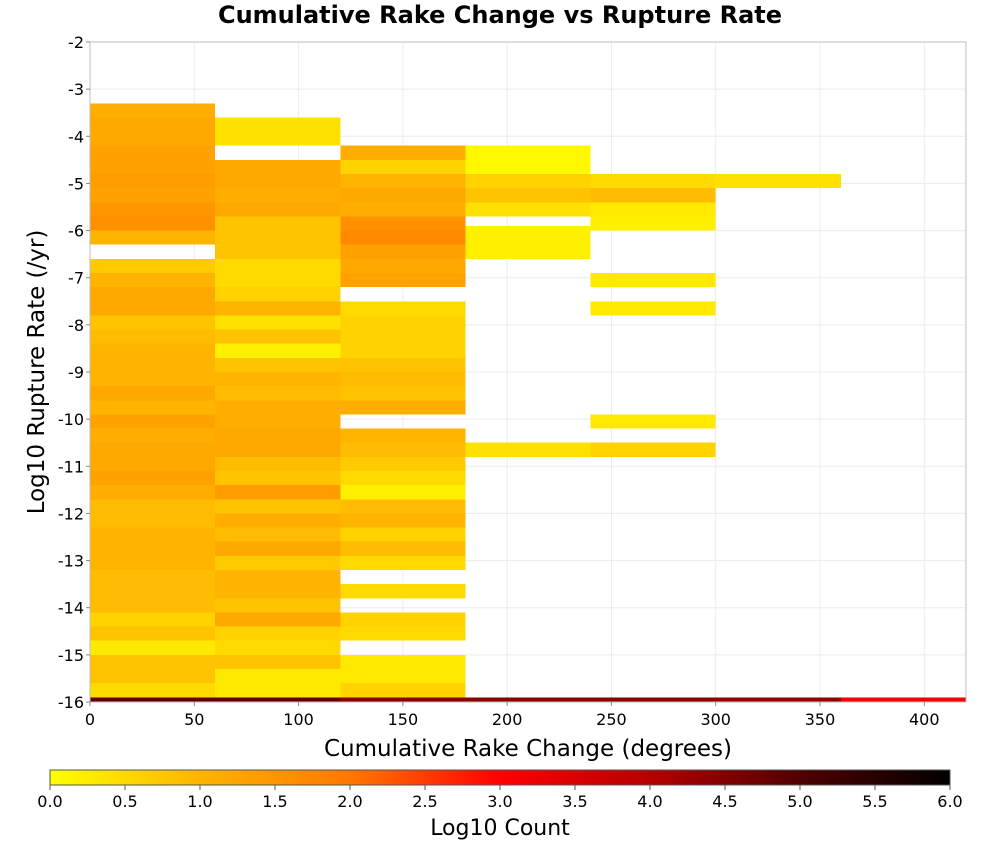  I want to click on colorbar-tick-label: 3.5, so click(574, 801).